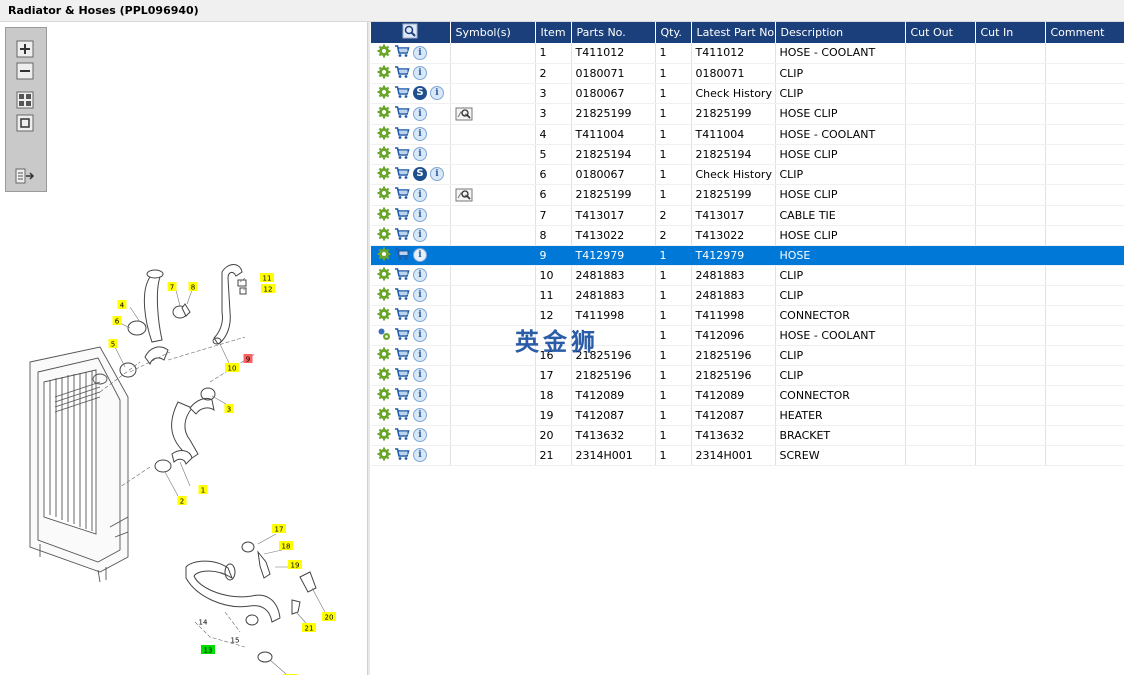 This screenshot has width=1124, height=675. Describe the element at coordinates (295, 565) in the screenshot. I see `callout-19: 19` at that location.